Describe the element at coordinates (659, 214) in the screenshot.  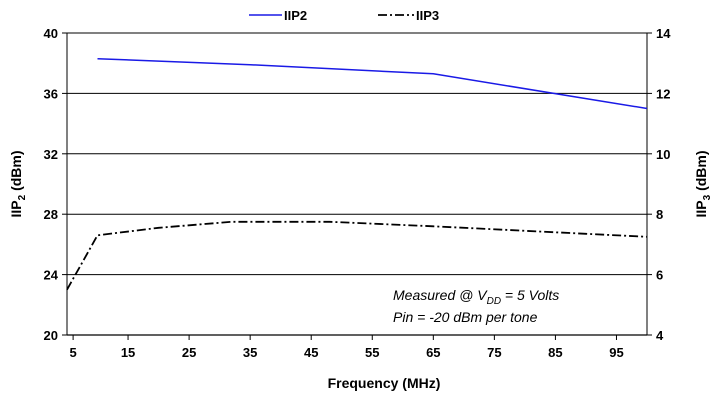
I see `y-right-tick-label: 8` at that location.